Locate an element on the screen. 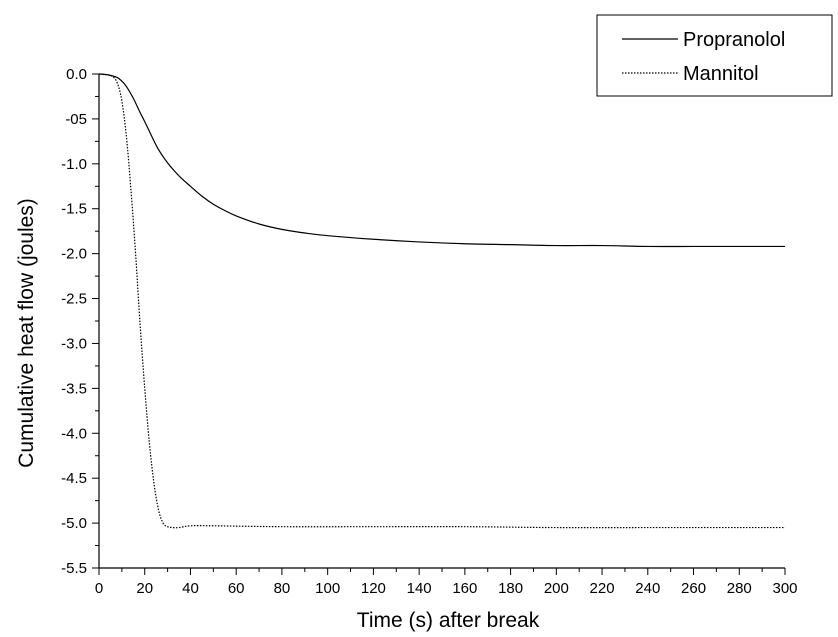  x-axis-title: Time (s) after break is located at coordinates (448, 620).